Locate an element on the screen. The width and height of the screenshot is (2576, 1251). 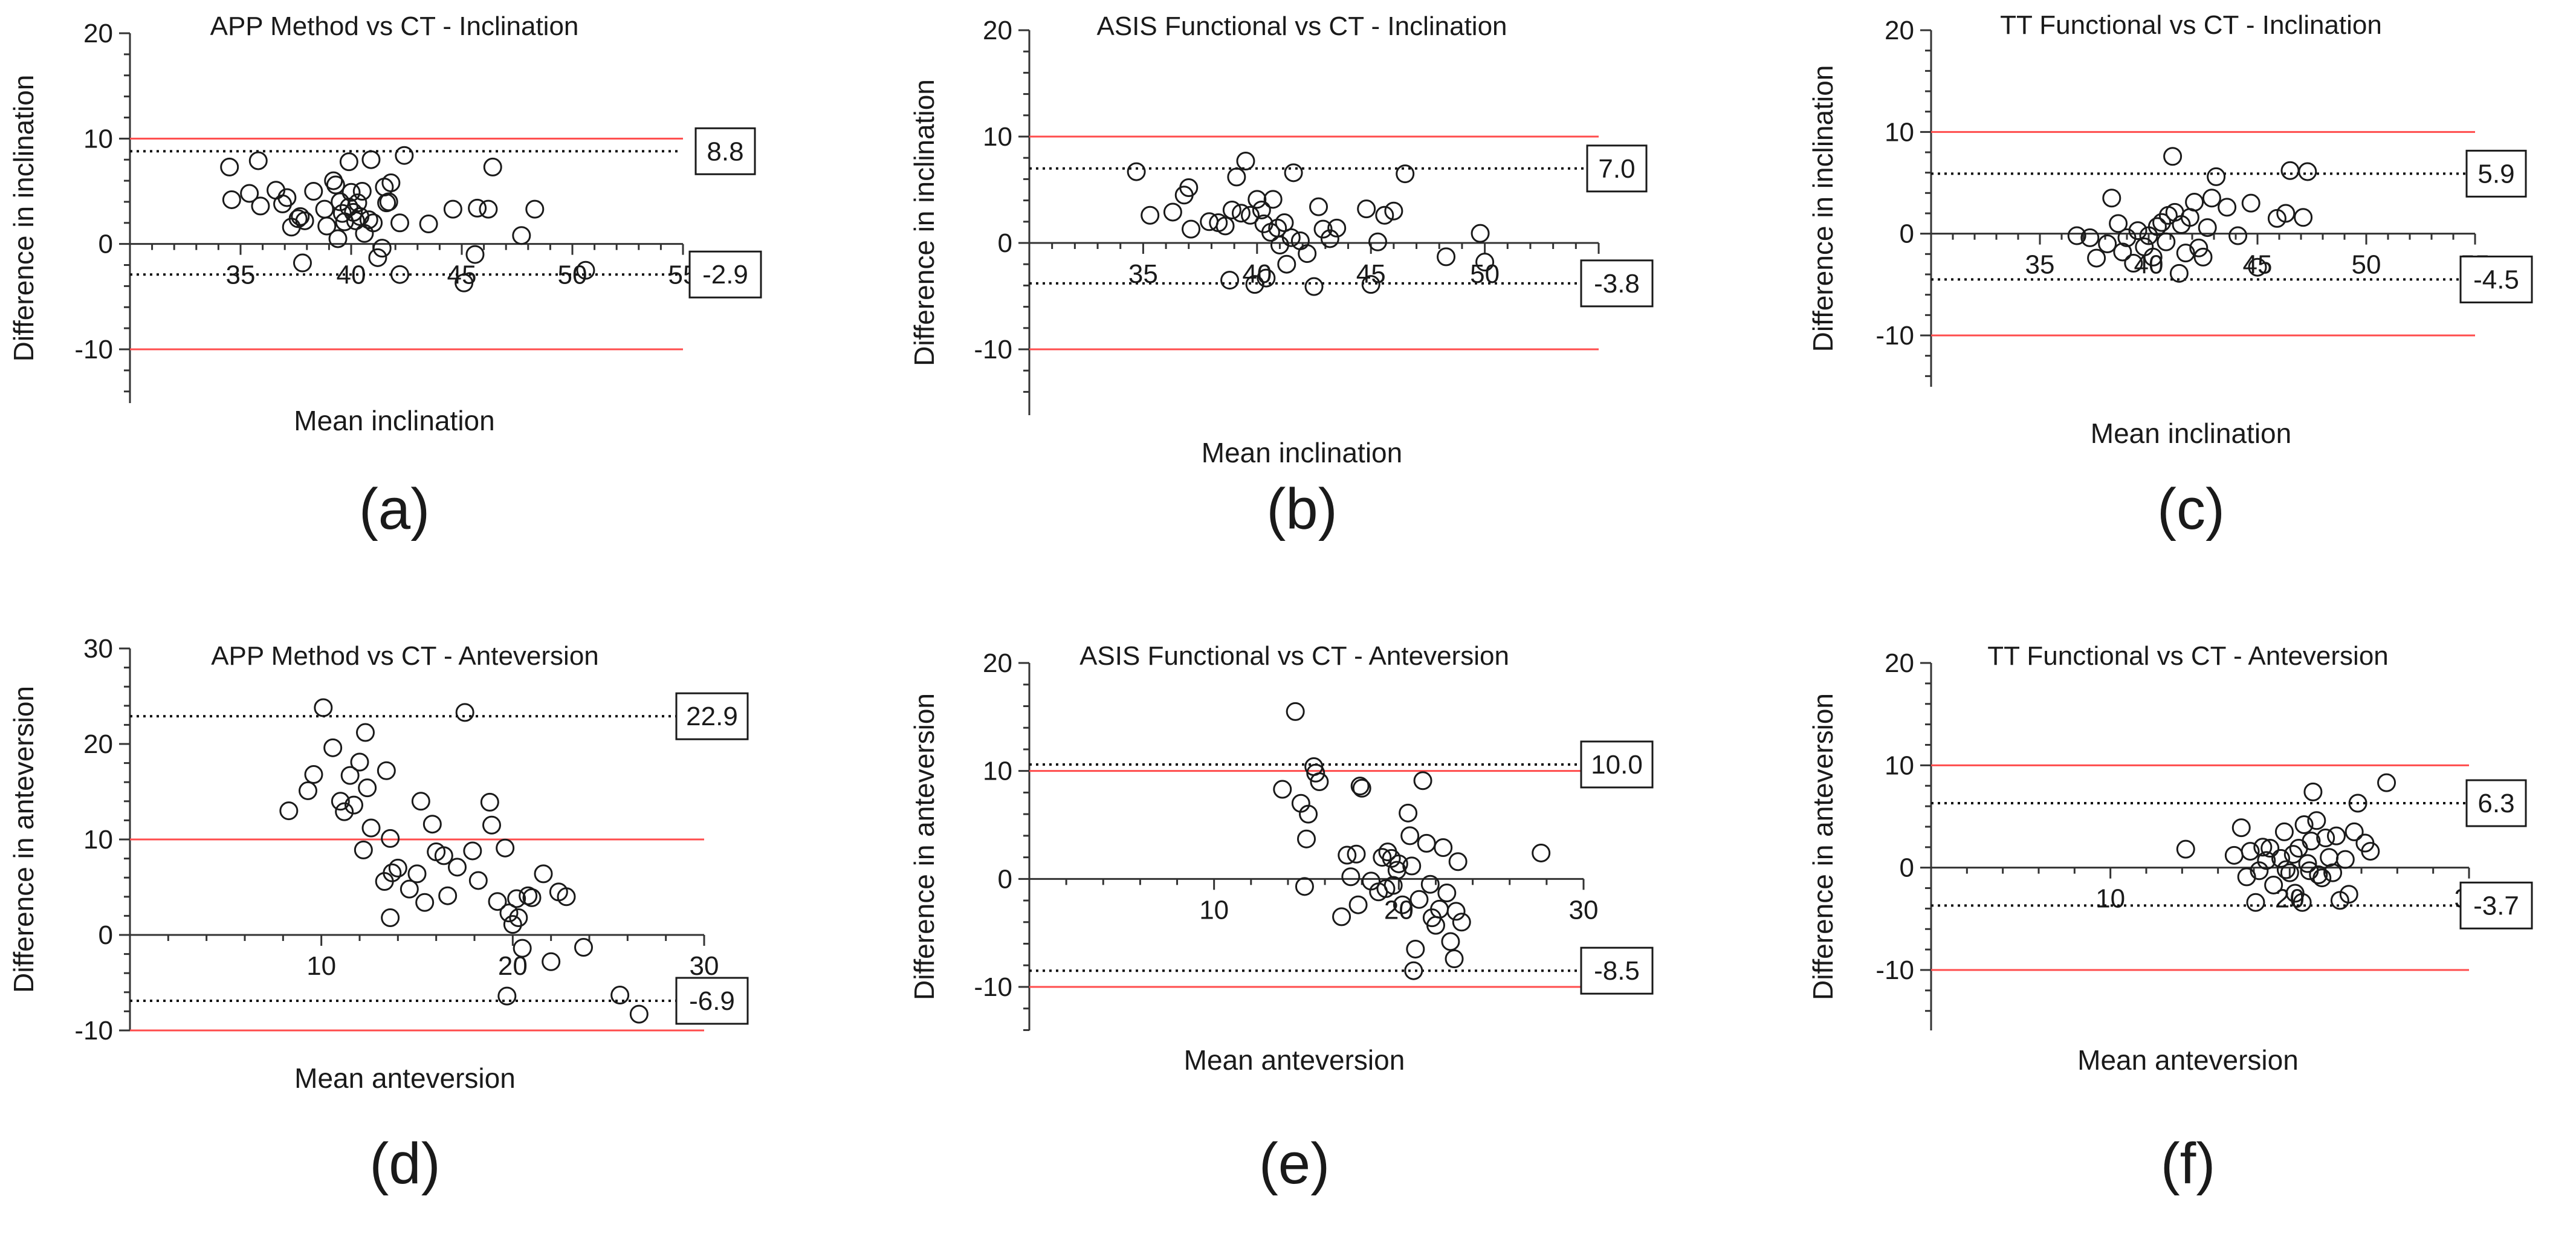
x-tick-label: 30 is located at coordinates (1584, 910).